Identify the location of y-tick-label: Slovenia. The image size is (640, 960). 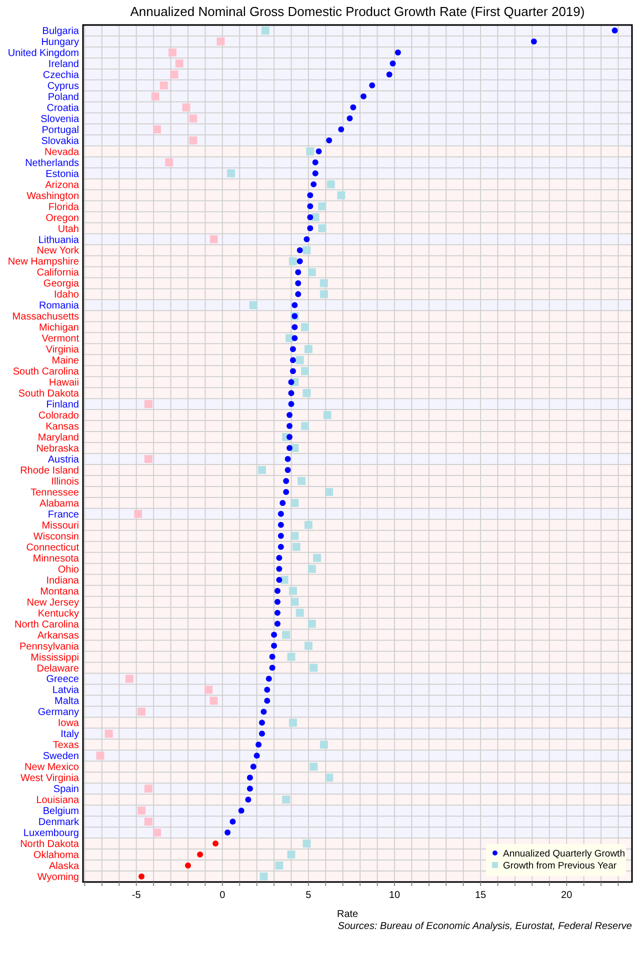
(60, 119).